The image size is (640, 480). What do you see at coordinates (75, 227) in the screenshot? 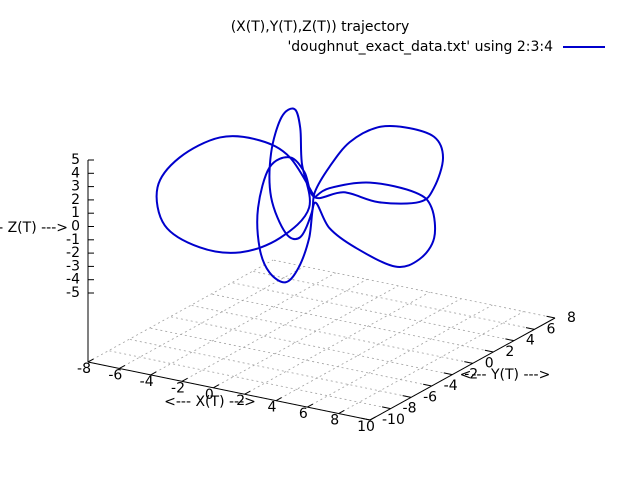
I see `z-tick-label: 0` at bounding box center [75, 227].